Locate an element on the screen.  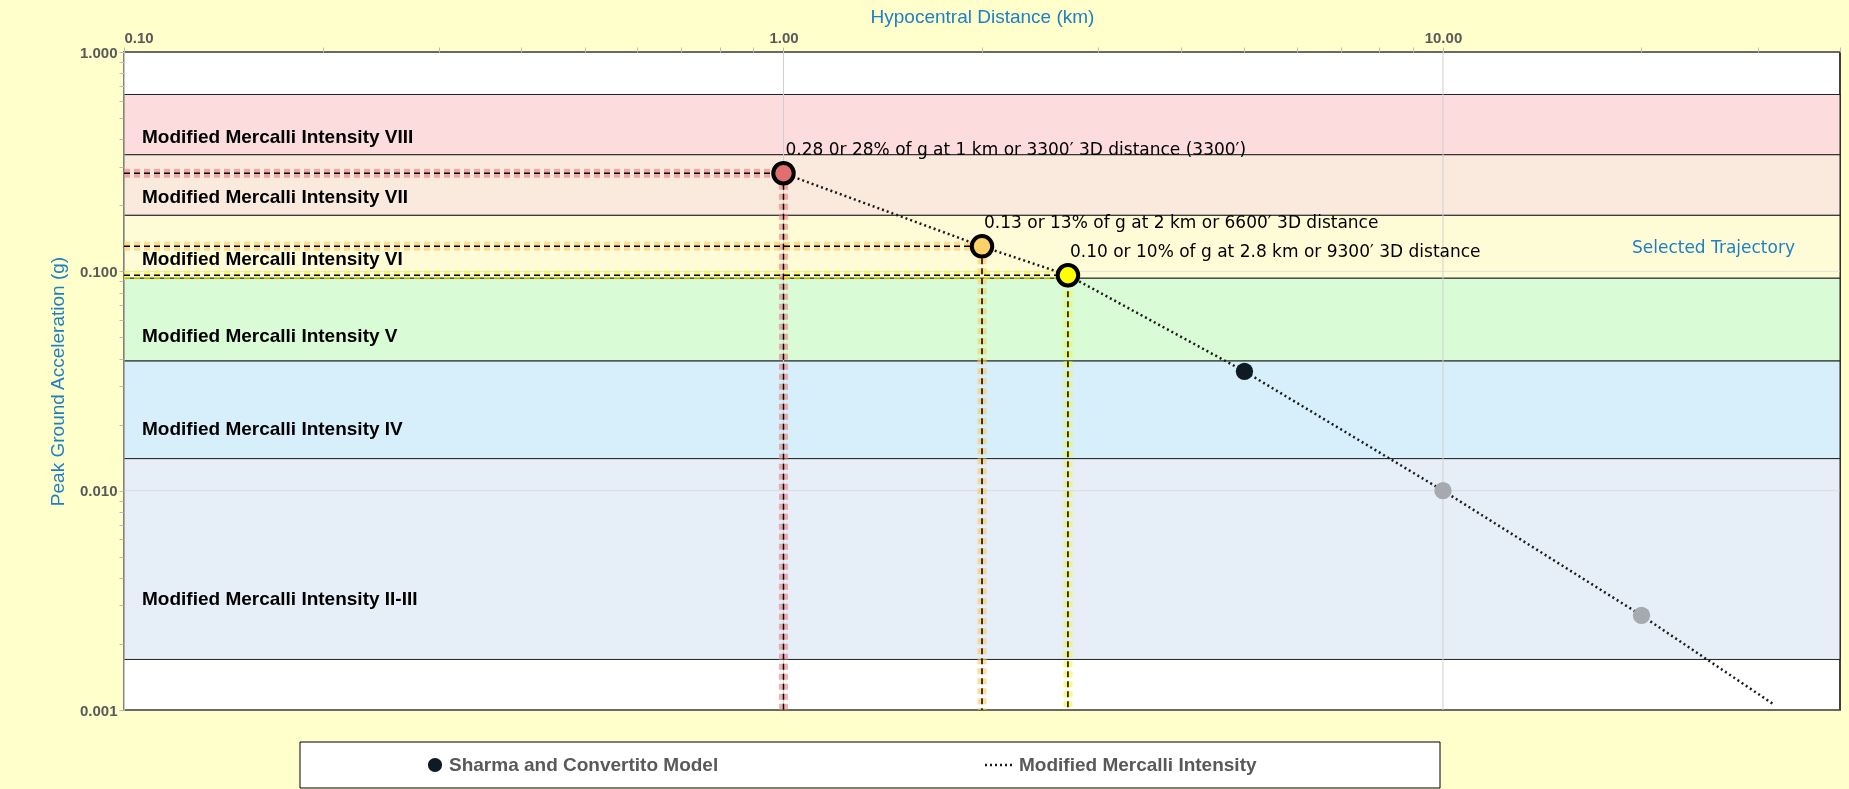
band-label: Modified Mercalli Intensity V is located at coordinates (270, 336).